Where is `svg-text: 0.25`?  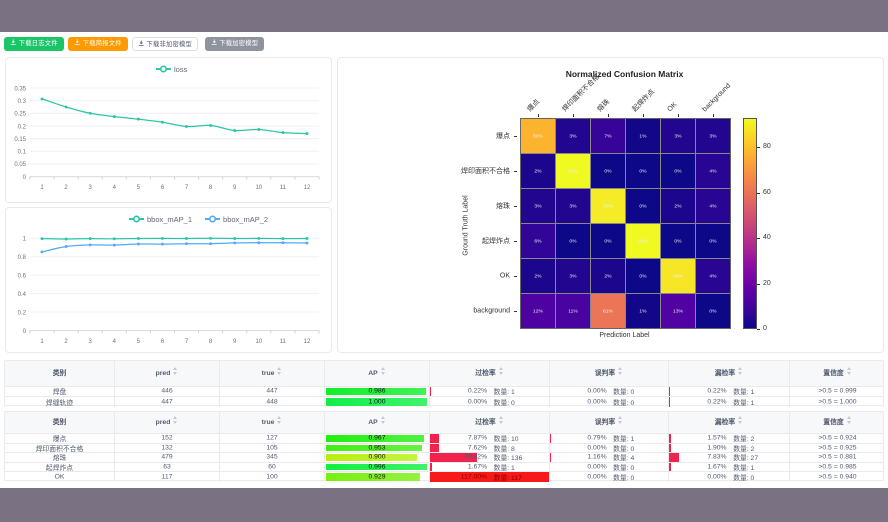 svg-text: 0.25 is located at coordinates (20, 115).